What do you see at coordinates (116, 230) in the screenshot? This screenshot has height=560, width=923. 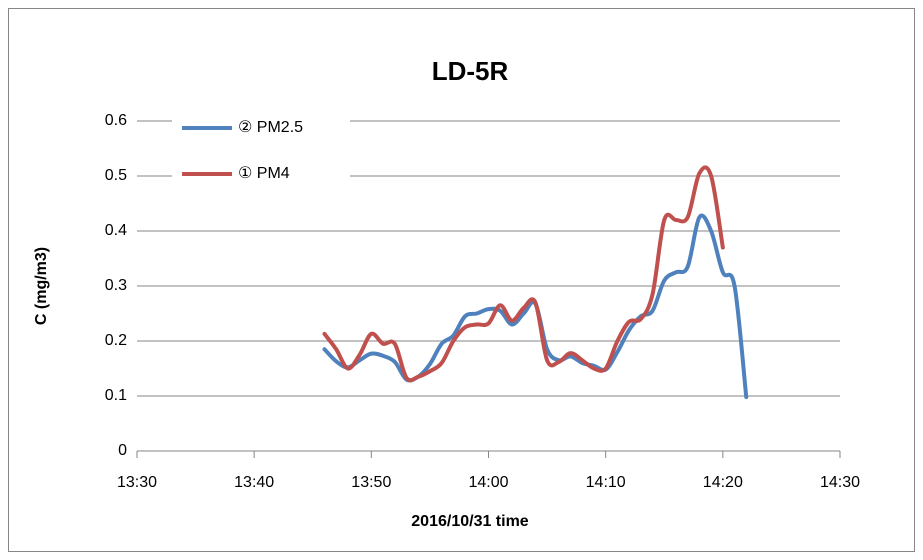 I see `y-tick-label: 0.4` at bounding box center [116, 230].